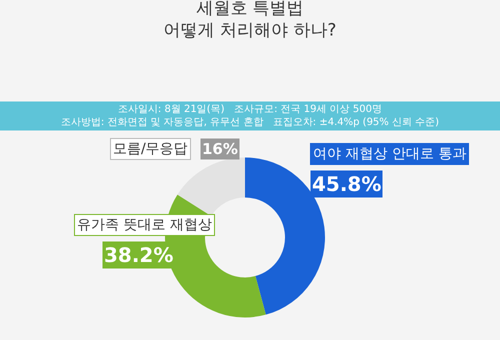 The image size is (500, 340). What do you see at coordinates (144, 225) in the screenshot?
I see `slice-label: 유가족 뜻대로 재협상` at bounding box center [144, 225].